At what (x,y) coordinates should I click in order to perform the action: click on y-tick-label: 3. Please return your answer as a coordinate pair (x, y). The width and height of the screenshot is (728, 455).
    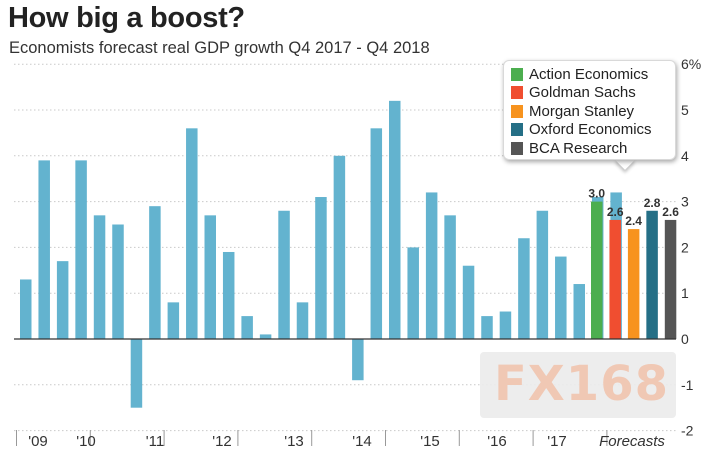
    Looking at the image, I should click on (685, 202).